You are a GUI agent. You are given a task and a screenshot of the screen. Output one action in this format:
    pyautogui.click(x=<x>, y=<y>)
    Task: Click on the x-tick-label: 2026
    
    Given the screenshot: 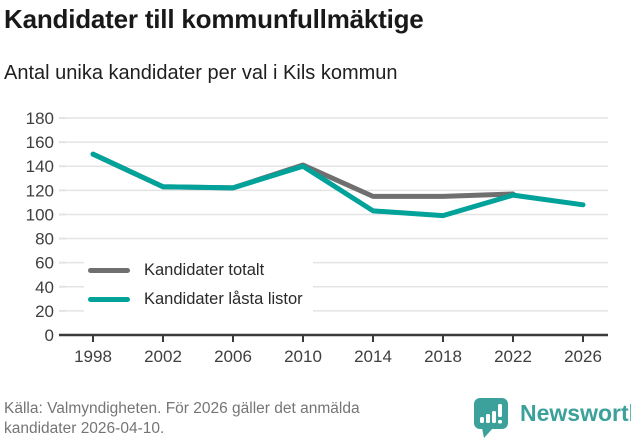 What is the action you would take?
    pyautogui.click(x=583, y=356)
    